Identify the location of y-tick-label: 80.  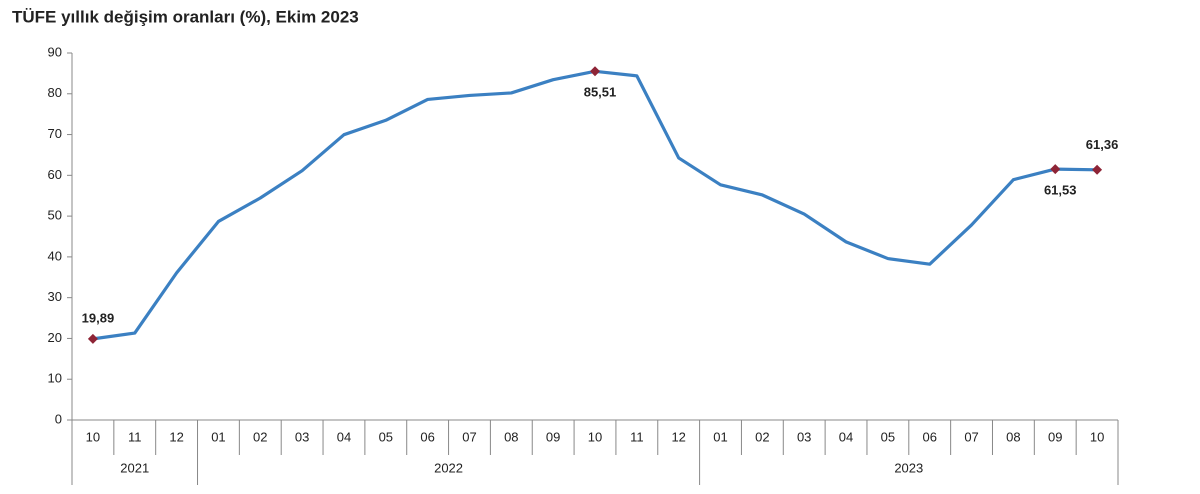
(55, 92).